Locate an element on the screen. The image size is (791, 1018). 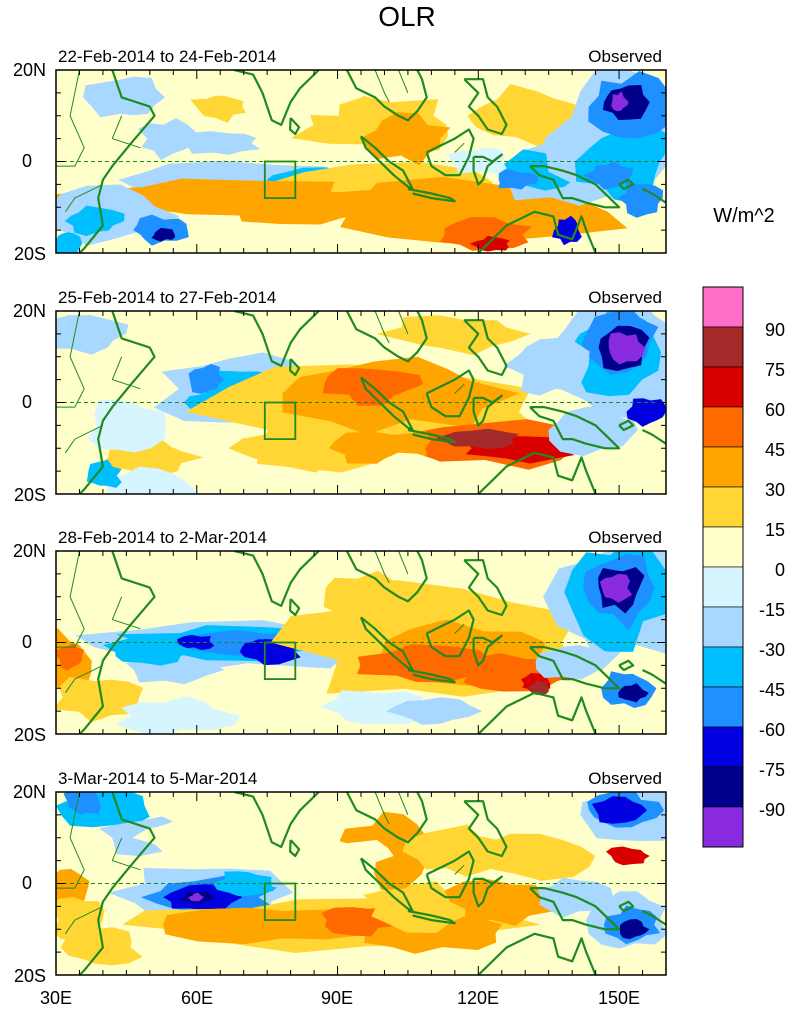
colorbar-frame is located at coordinates (723, 567).